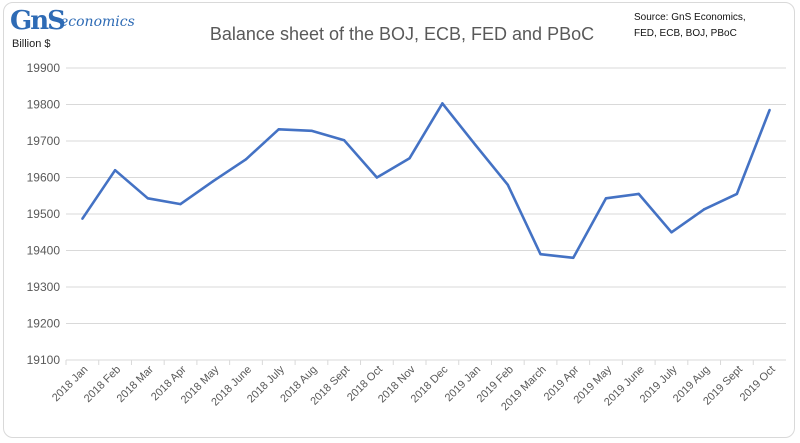 The width and height of the screenshot is (800, 443). I want to click on gns-logo: GnS economics, so click(78, 26).